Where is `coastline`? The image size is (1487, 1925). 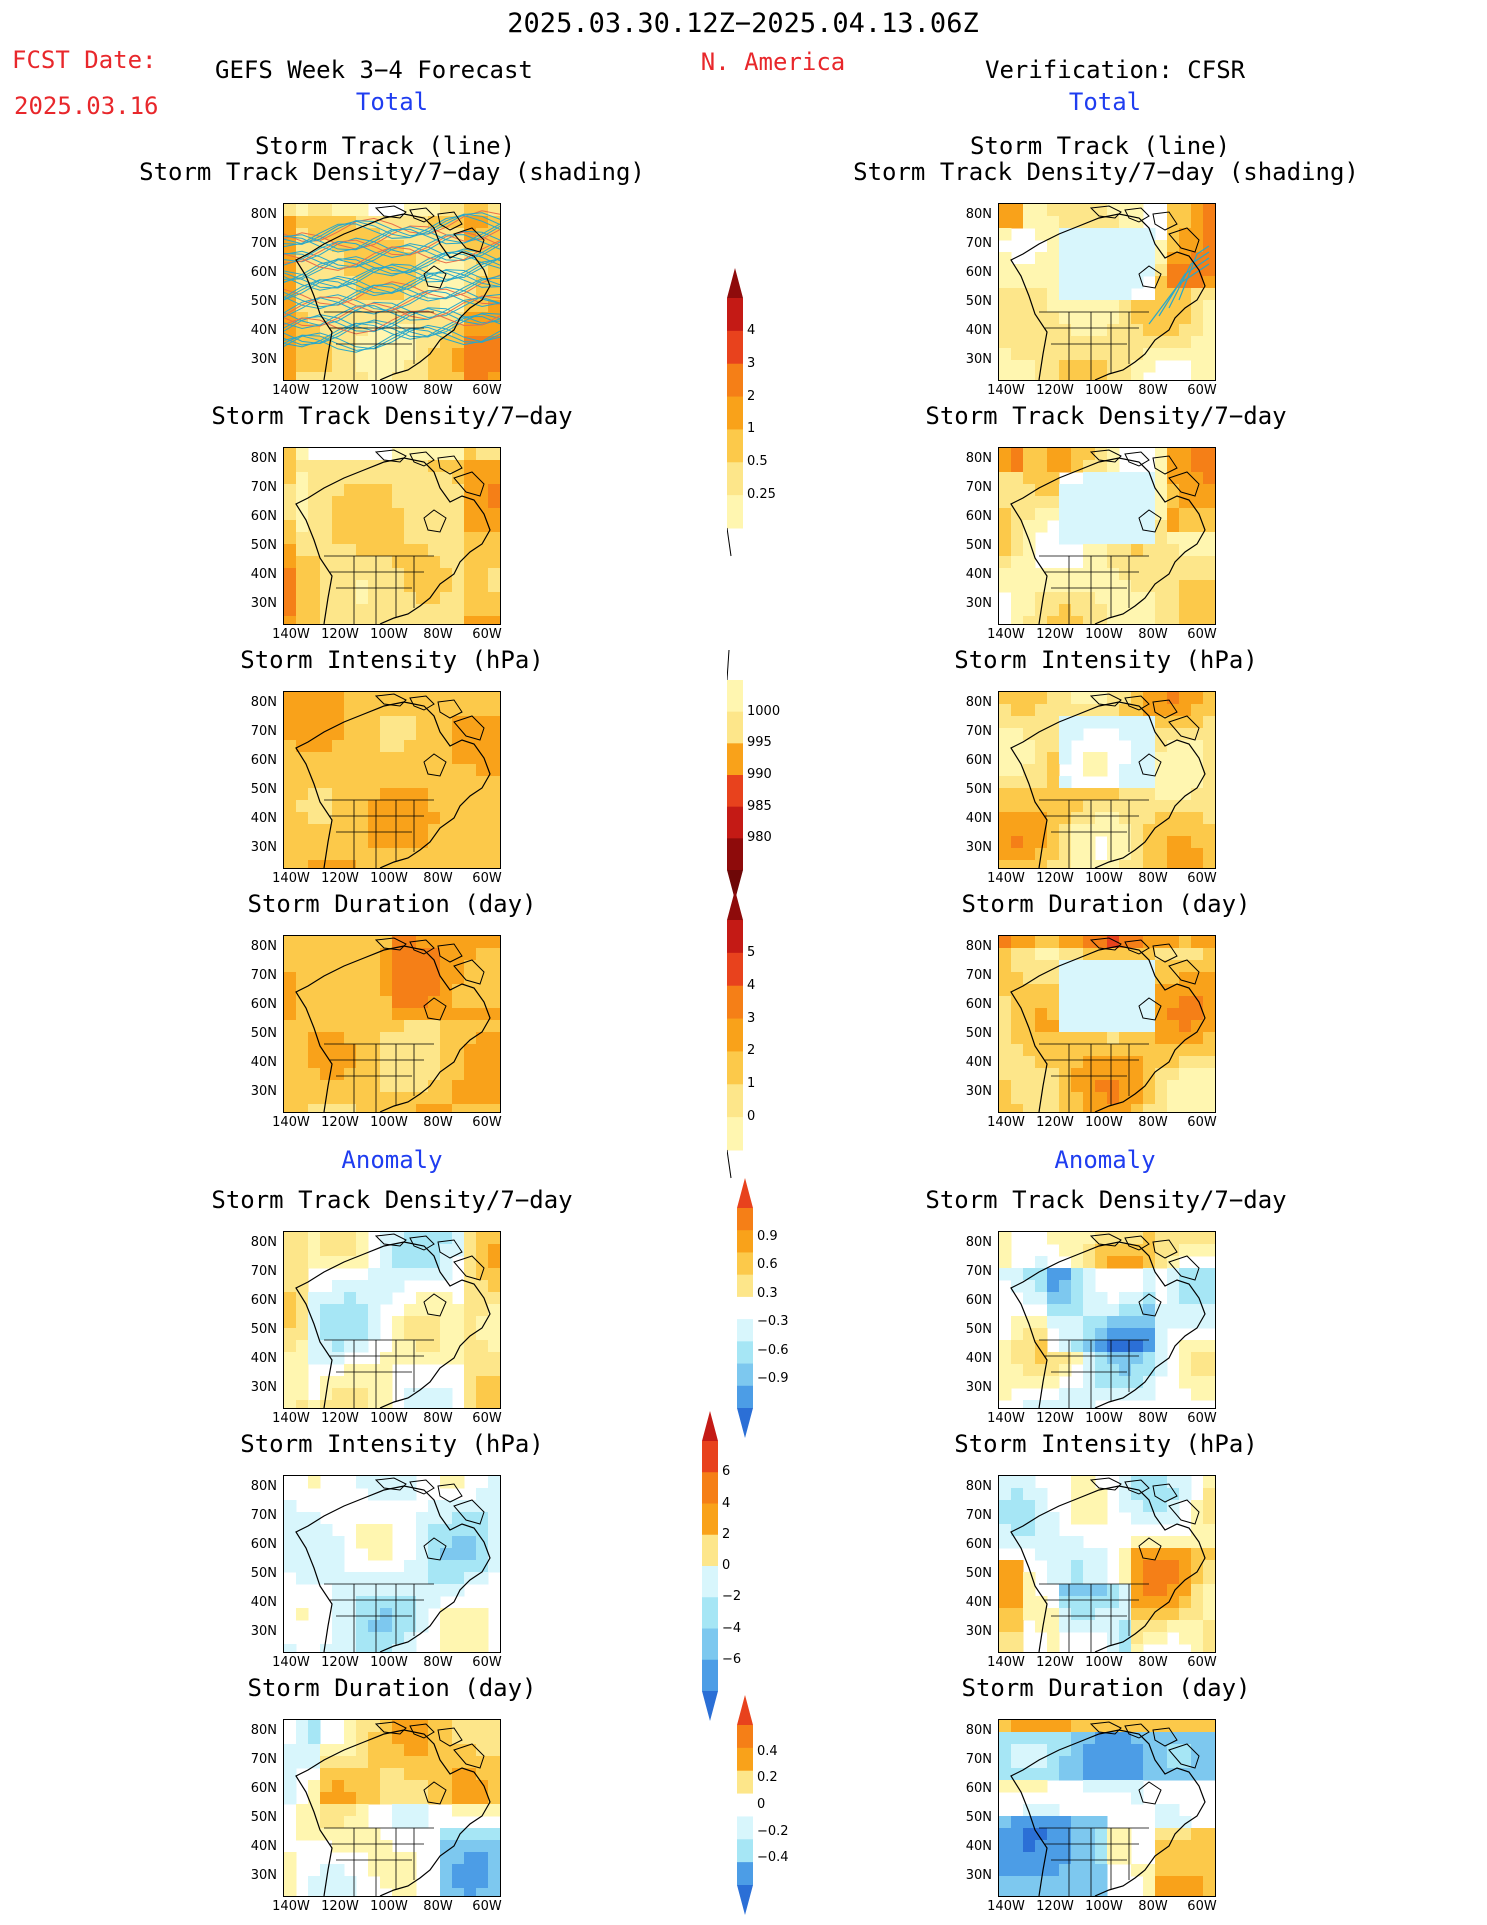
coastline is located at coordinates (393, 1028).